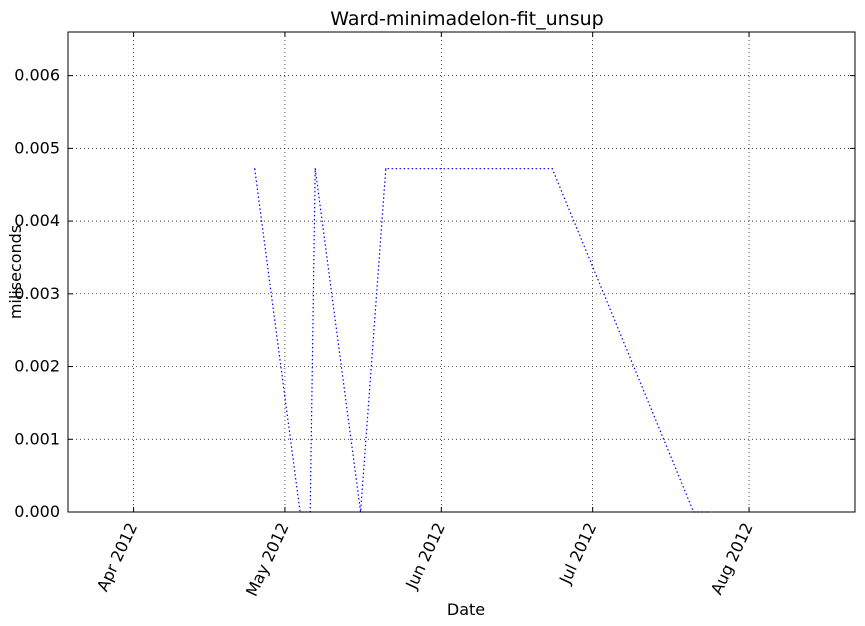  I want to click on x-tick-label: Apr 2012, so click(117, 557).